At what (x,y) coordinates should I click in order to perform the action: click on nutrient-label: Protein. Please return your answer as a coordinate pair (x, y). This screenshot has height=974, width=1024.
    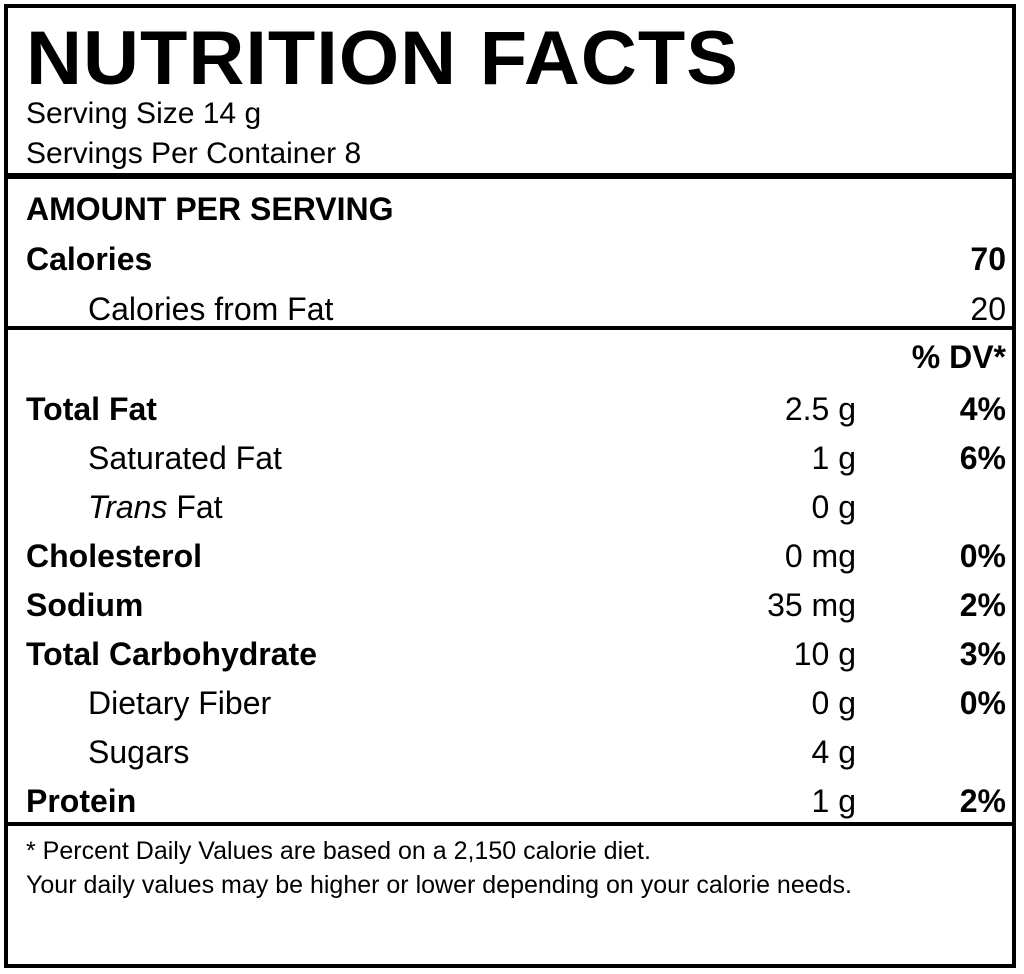
    Looking at the image, I should click on (81, 801).